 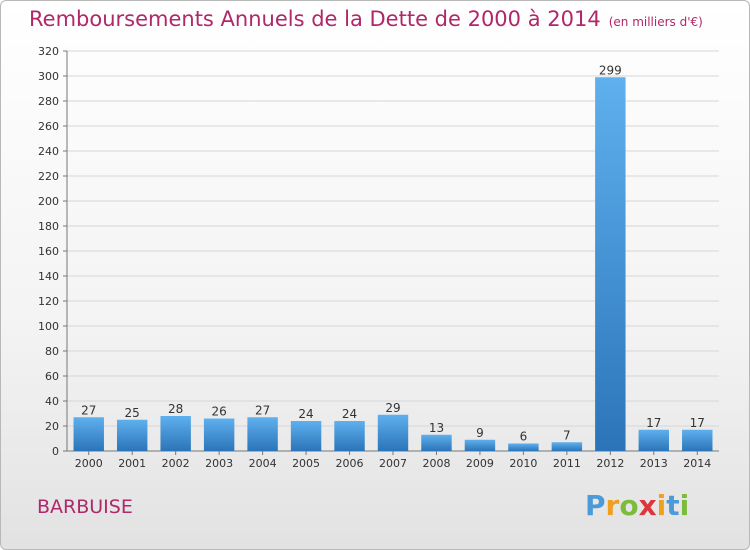 What do you see at coordinates (306, 463) in the screenshot?
I see `x-tick-label-2005: 2005` at bounding box center [306, 463].